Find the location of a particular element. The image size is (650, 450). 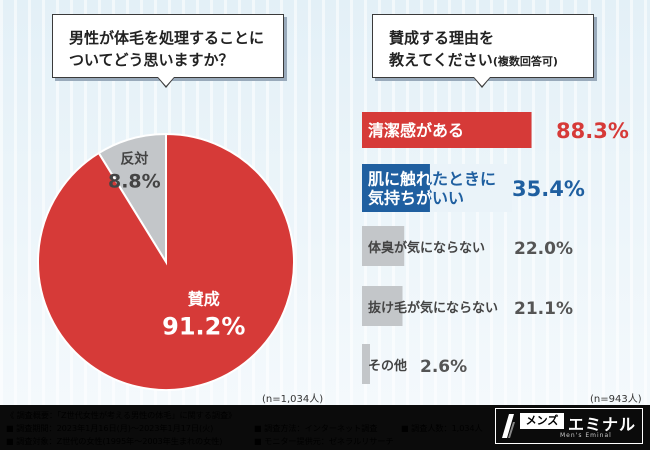

bar-label-1: 清潔感がある is located at coordinates (416, 130).